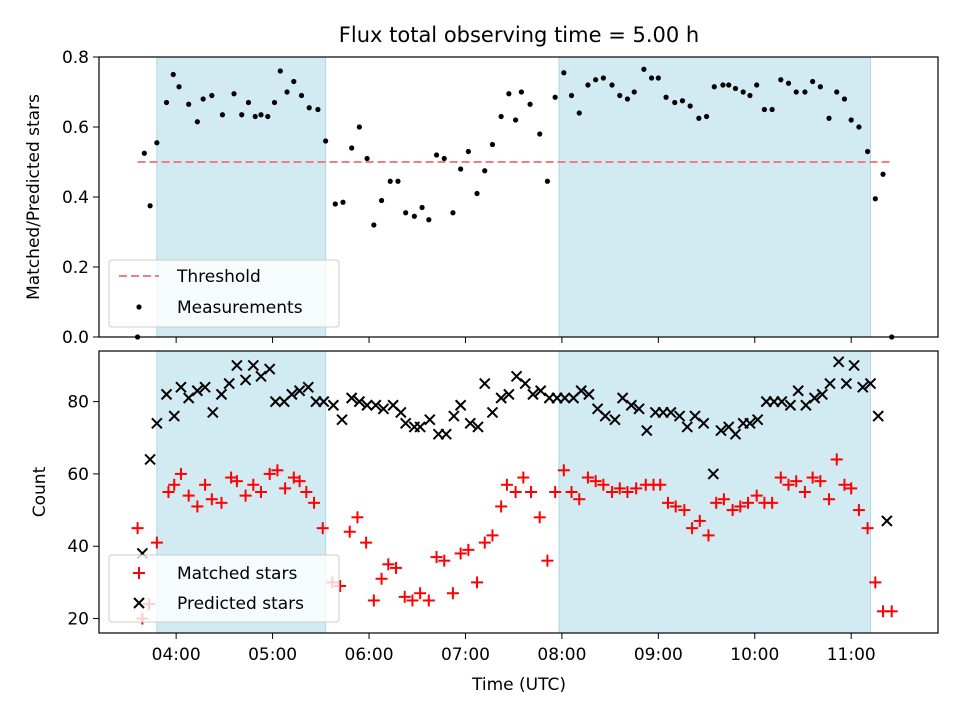 This screenshot has width=960, height=720. I want to click on y-tick-label: 0.2, so click(75, 268).